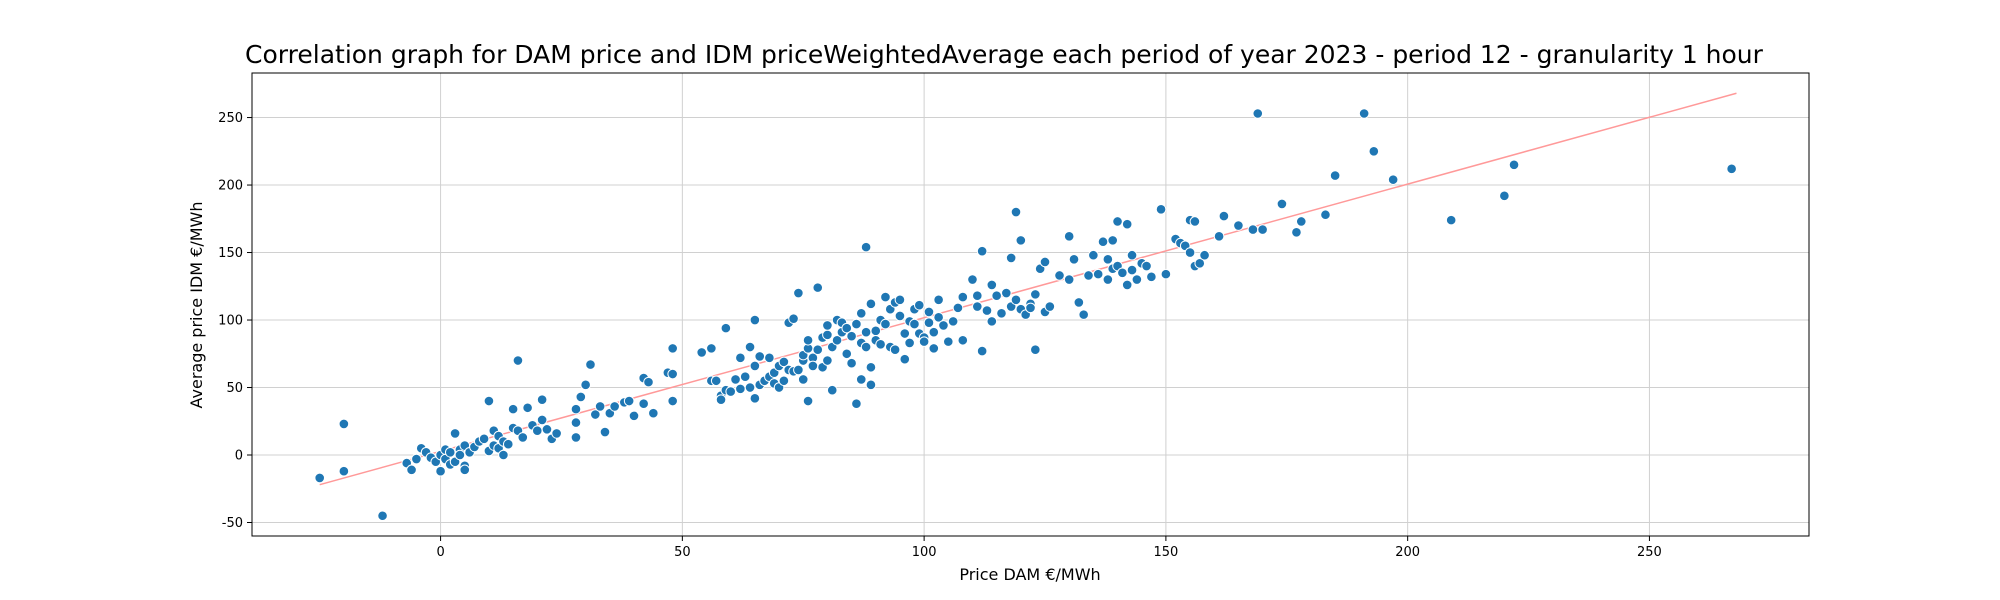 The width and height of the screenshot is (2000, 600). What do you see at coordinates (234, 388) in the screenshot?
I see `y-tick-label: 50` at bounding box center [234, 388].